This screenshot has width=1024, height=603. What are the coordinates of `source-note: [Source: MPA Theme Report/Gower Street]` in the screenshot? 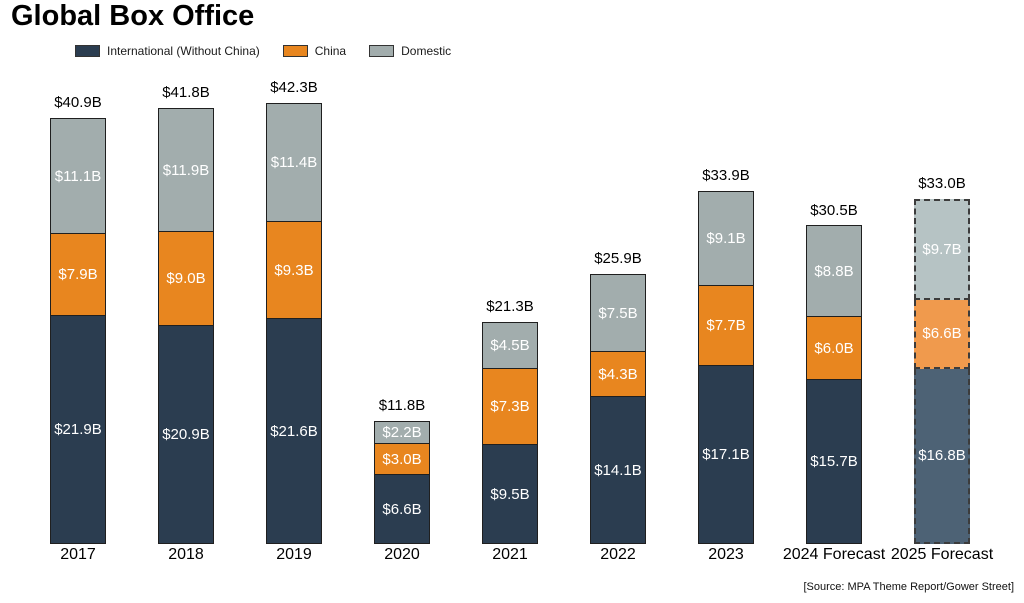 It's located at (908, 587).